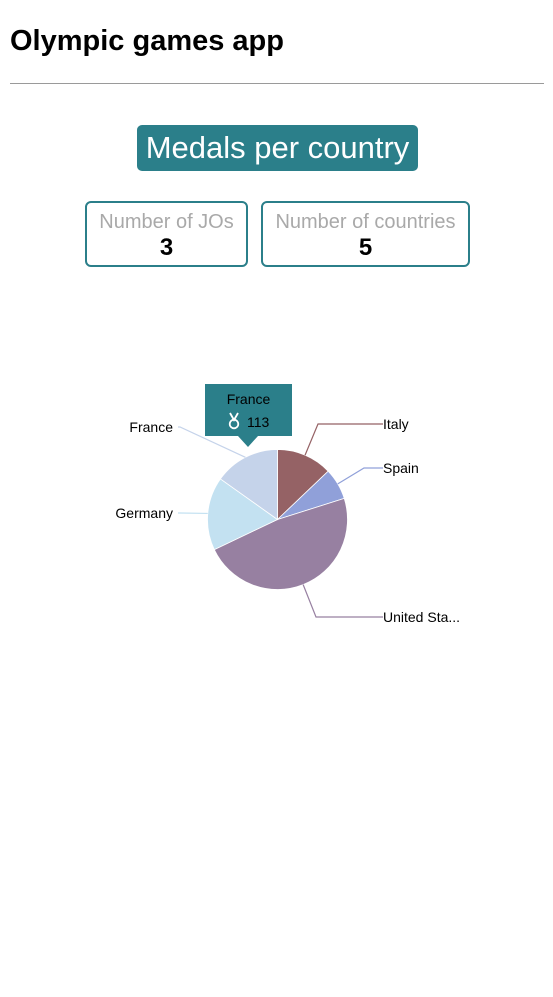 This screenshot has width=553, height=997. What do you see at coordinates (277, 148) in the screenshot?
I see `chart-title-banner: Medals per country` at bounding box center [277, 148].